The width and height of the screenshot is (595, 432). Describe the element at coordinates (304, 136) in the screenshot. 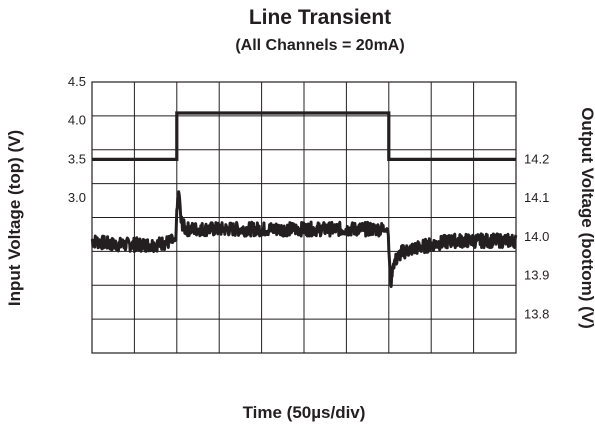

I see `input-voltage-line` at that location.